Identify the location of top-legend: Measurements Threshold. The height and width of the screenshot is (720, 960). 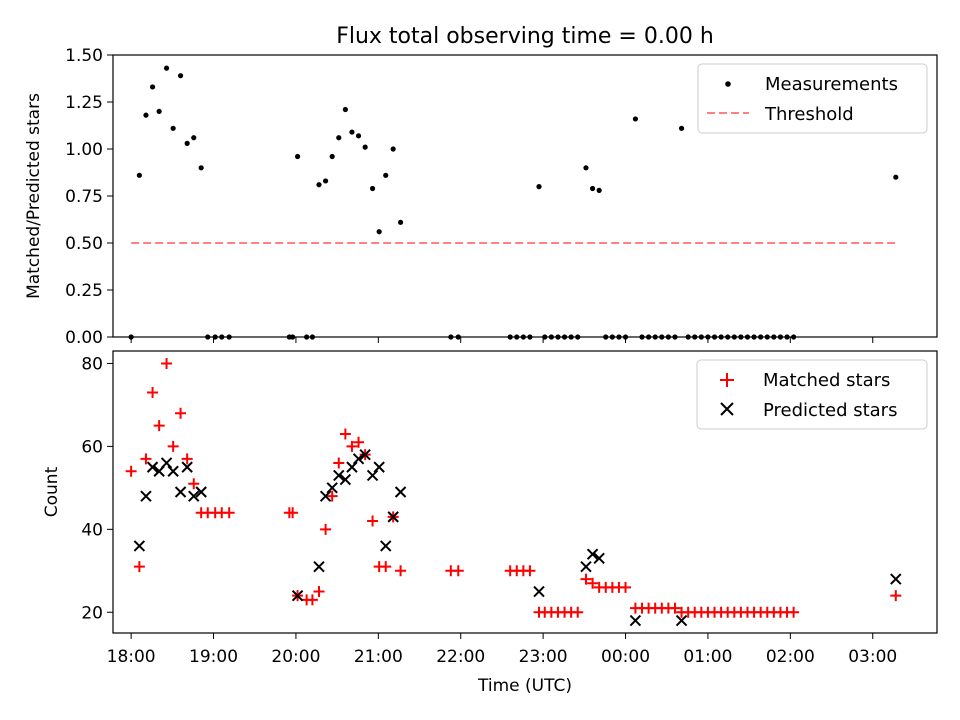
(812, 98).